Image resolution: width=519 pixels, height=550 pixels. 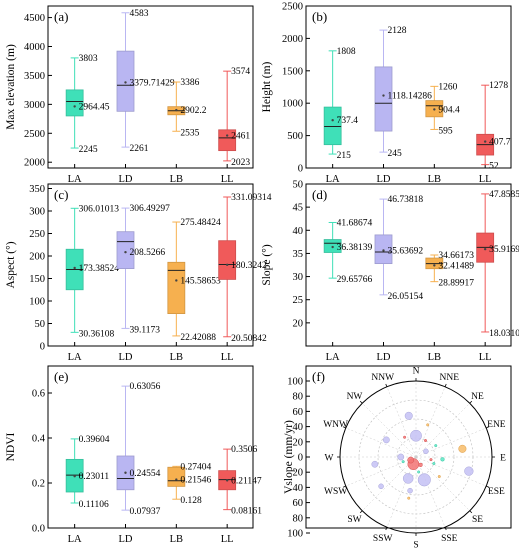 I want to click on mean-label: 1118.14286, so click(x=409, y=97).